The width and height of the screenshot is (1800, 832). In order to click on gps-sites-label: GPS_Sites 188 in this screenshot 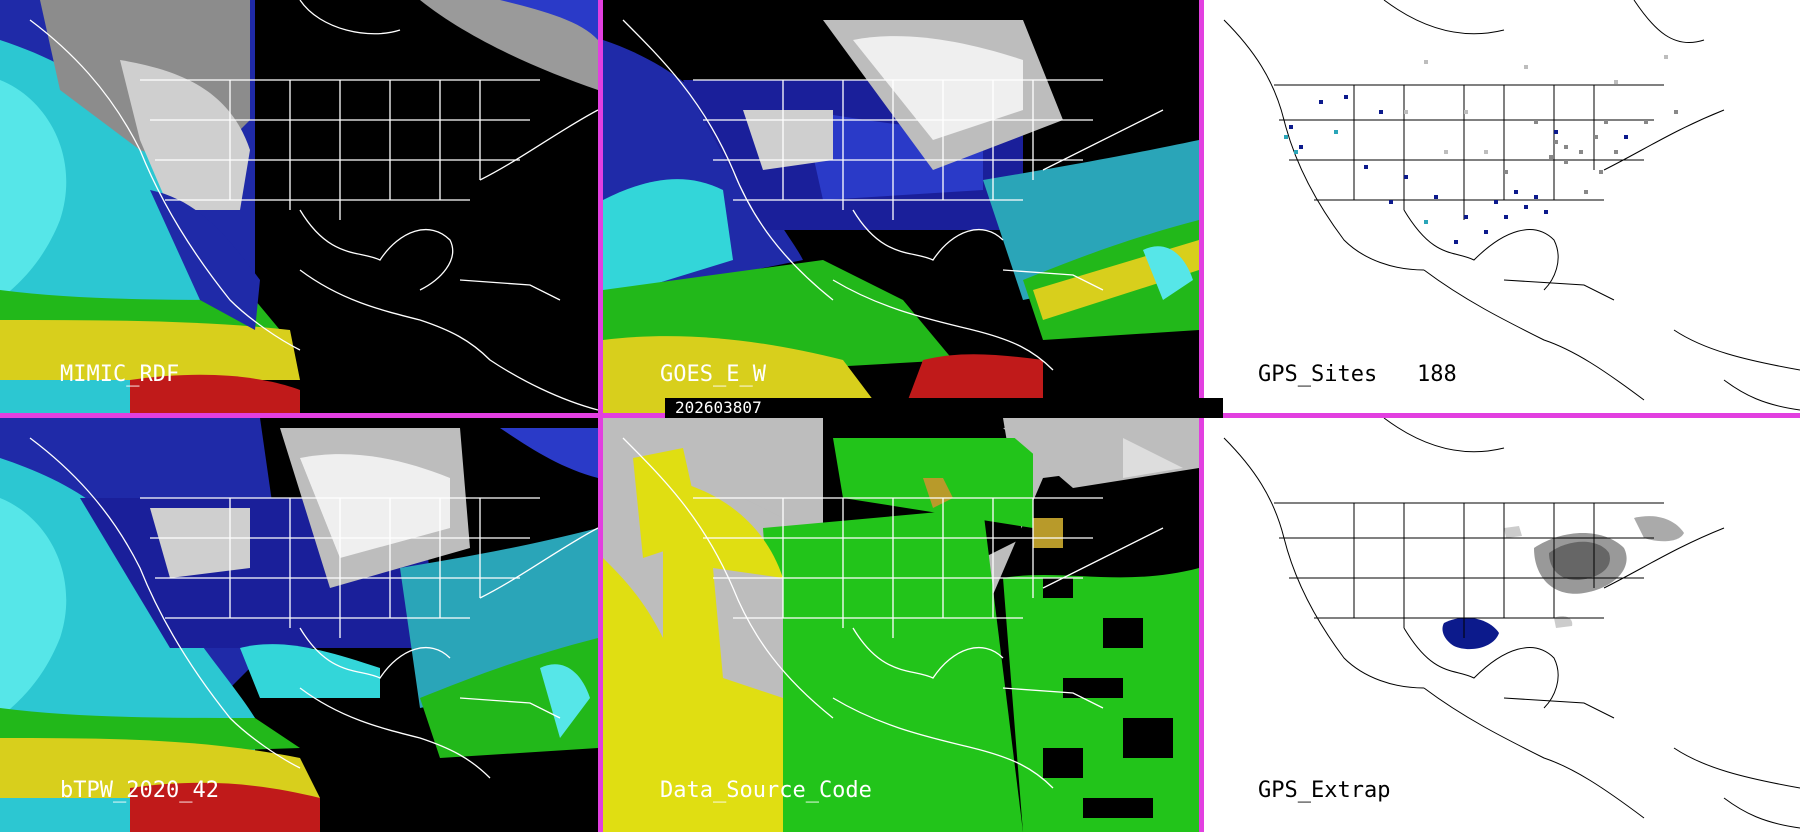, I will do `click(1357, 374)`.